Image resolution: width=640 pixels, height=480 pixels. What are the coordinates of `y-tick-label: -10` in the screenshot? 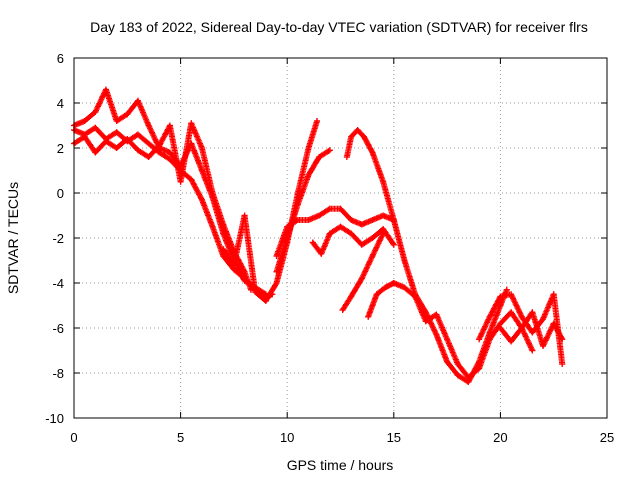 It's located at (54, 418).